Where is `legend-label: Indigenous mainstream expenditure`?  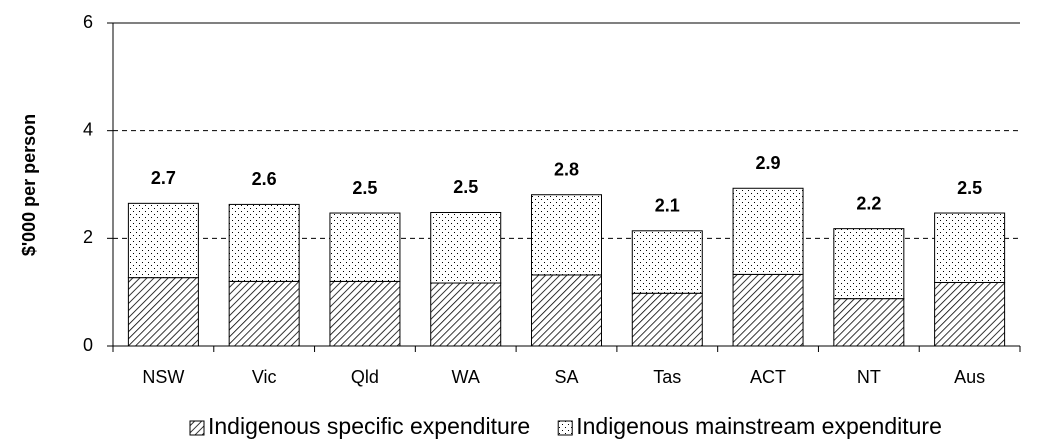 legend-label: Indigenous mainstream expenditure is located at coordinates (759, 426).